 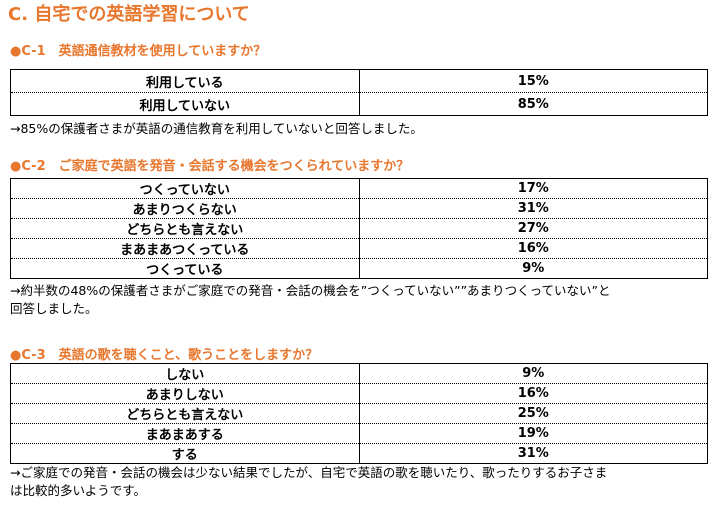 I want to click on answer: 利用している, so click(x=185, y=81).